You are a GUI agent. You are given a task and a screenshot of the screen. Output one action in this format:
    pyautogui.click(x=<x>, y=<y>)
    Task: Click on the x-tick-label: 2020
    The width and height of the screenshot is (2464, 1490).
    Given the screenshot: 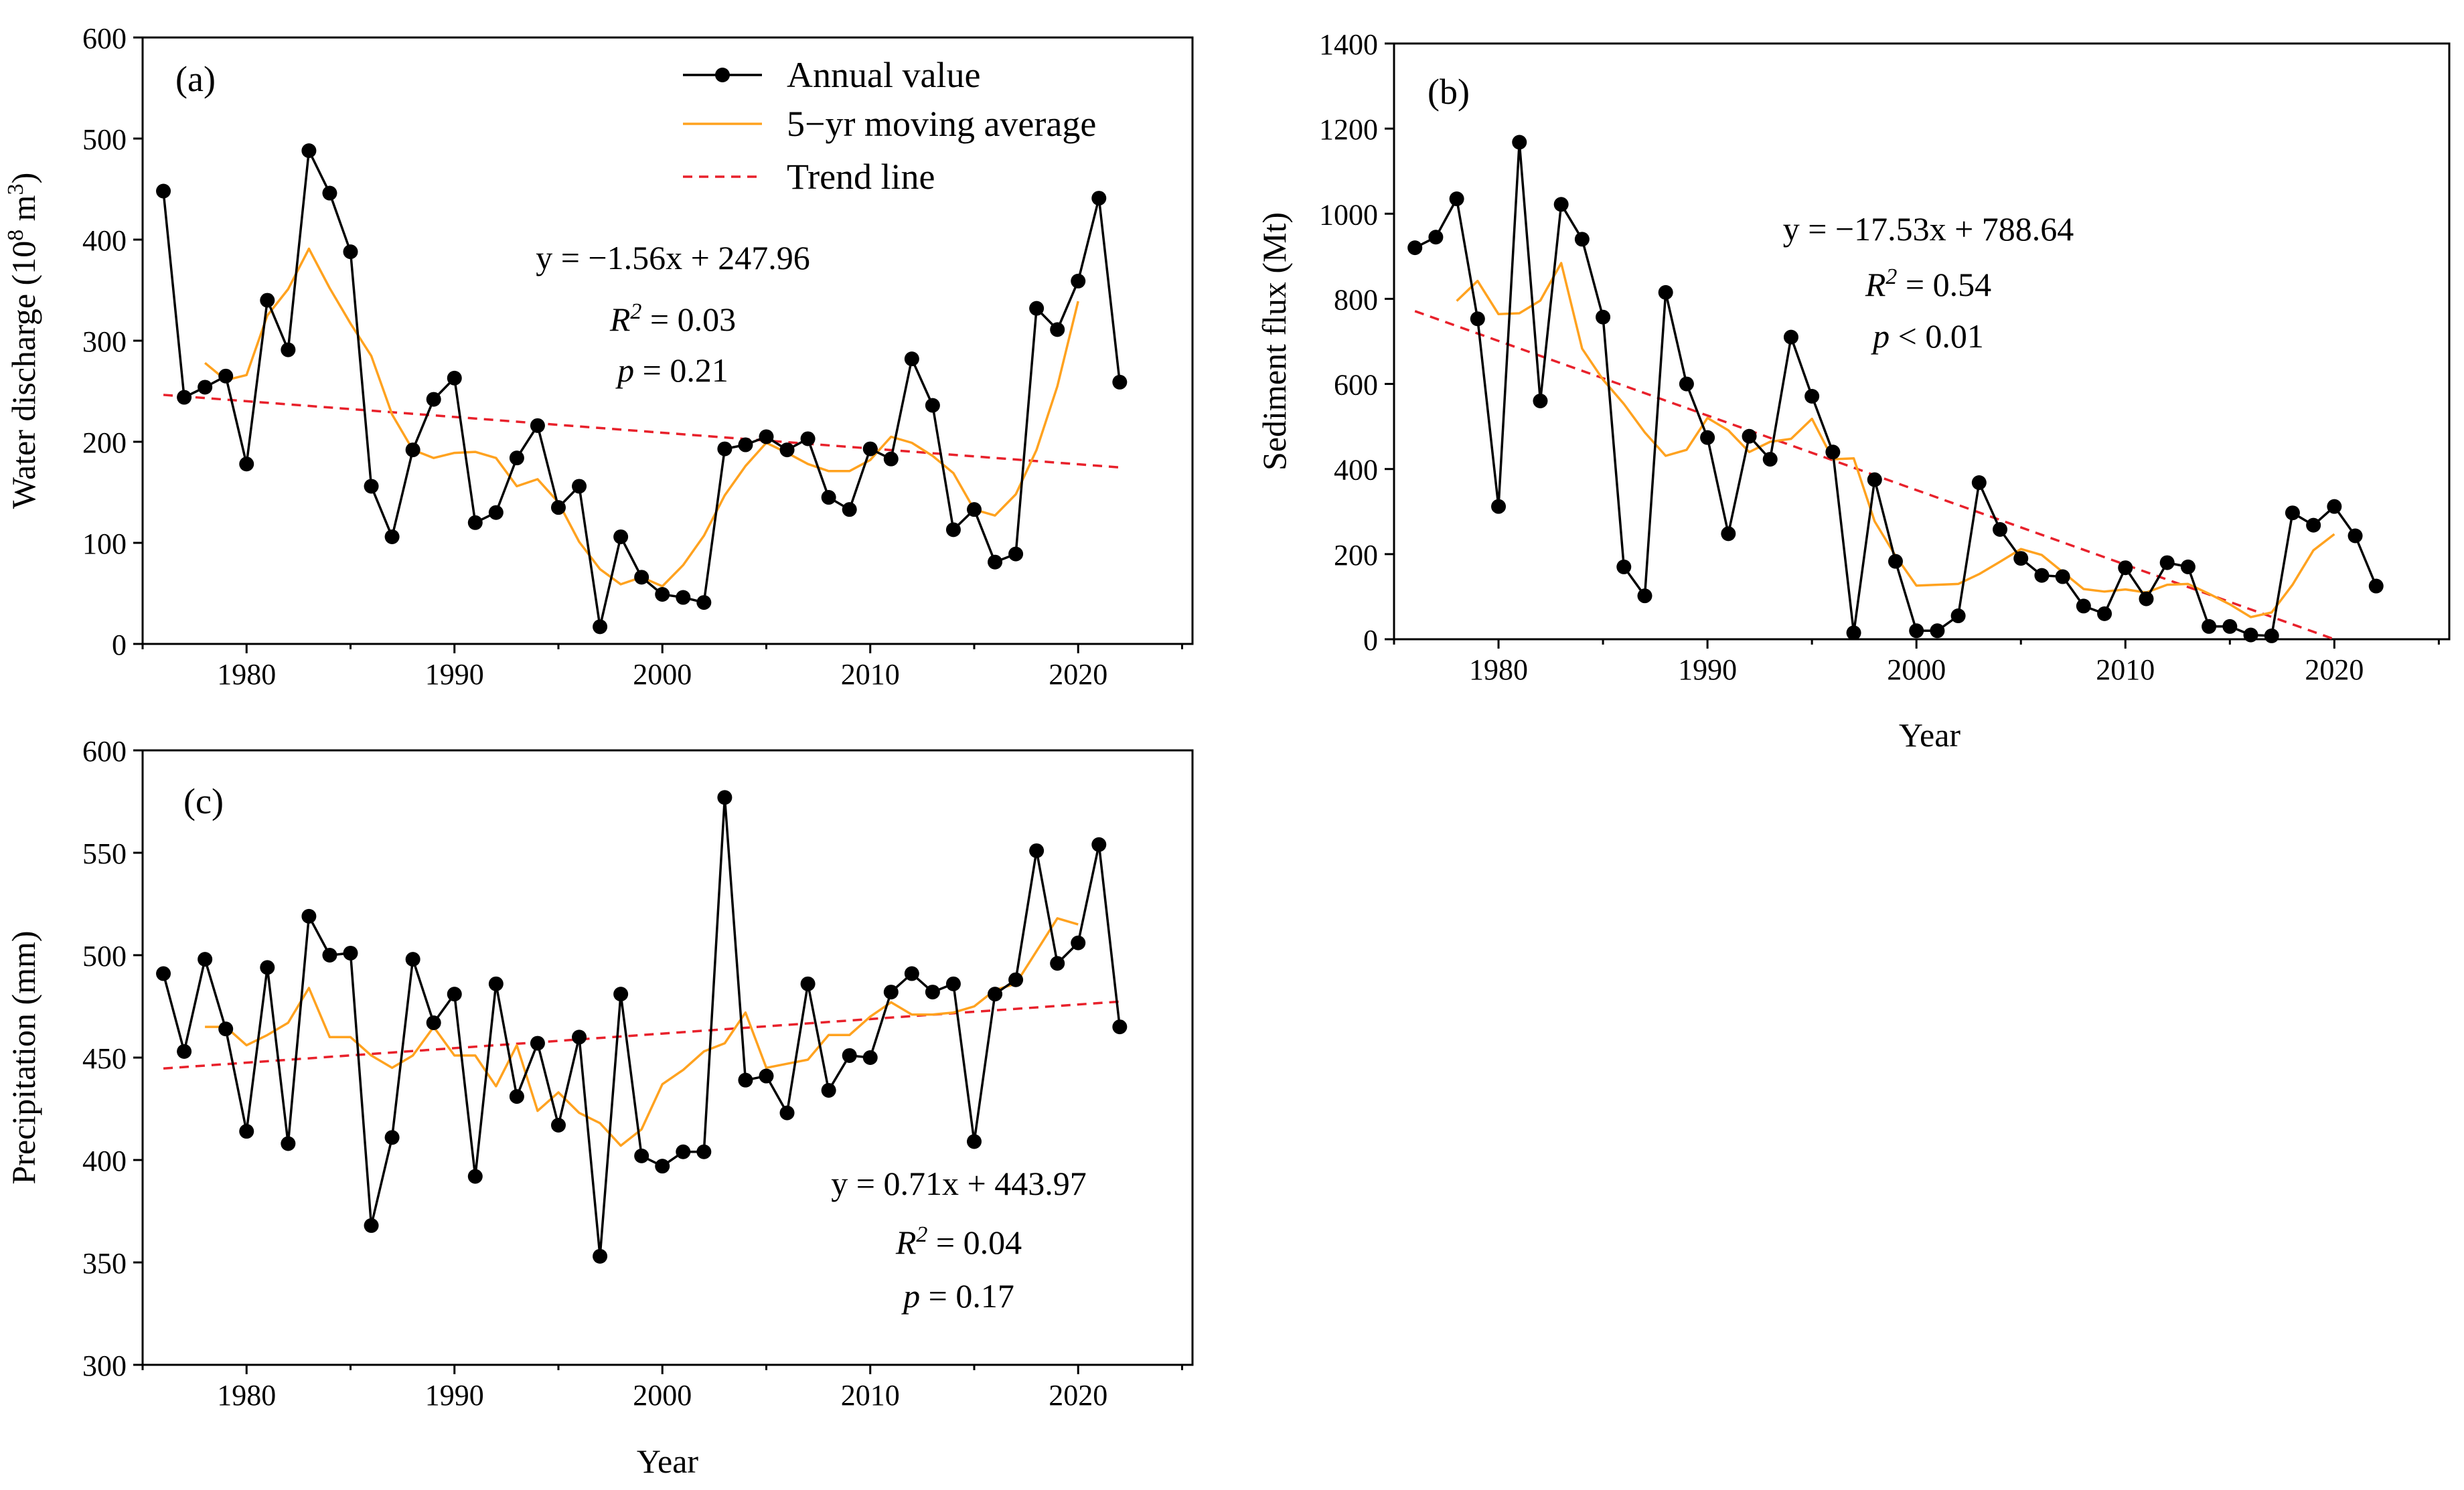 What is the action you would take?
    pyautogui.click(x=2334, y=669)
    